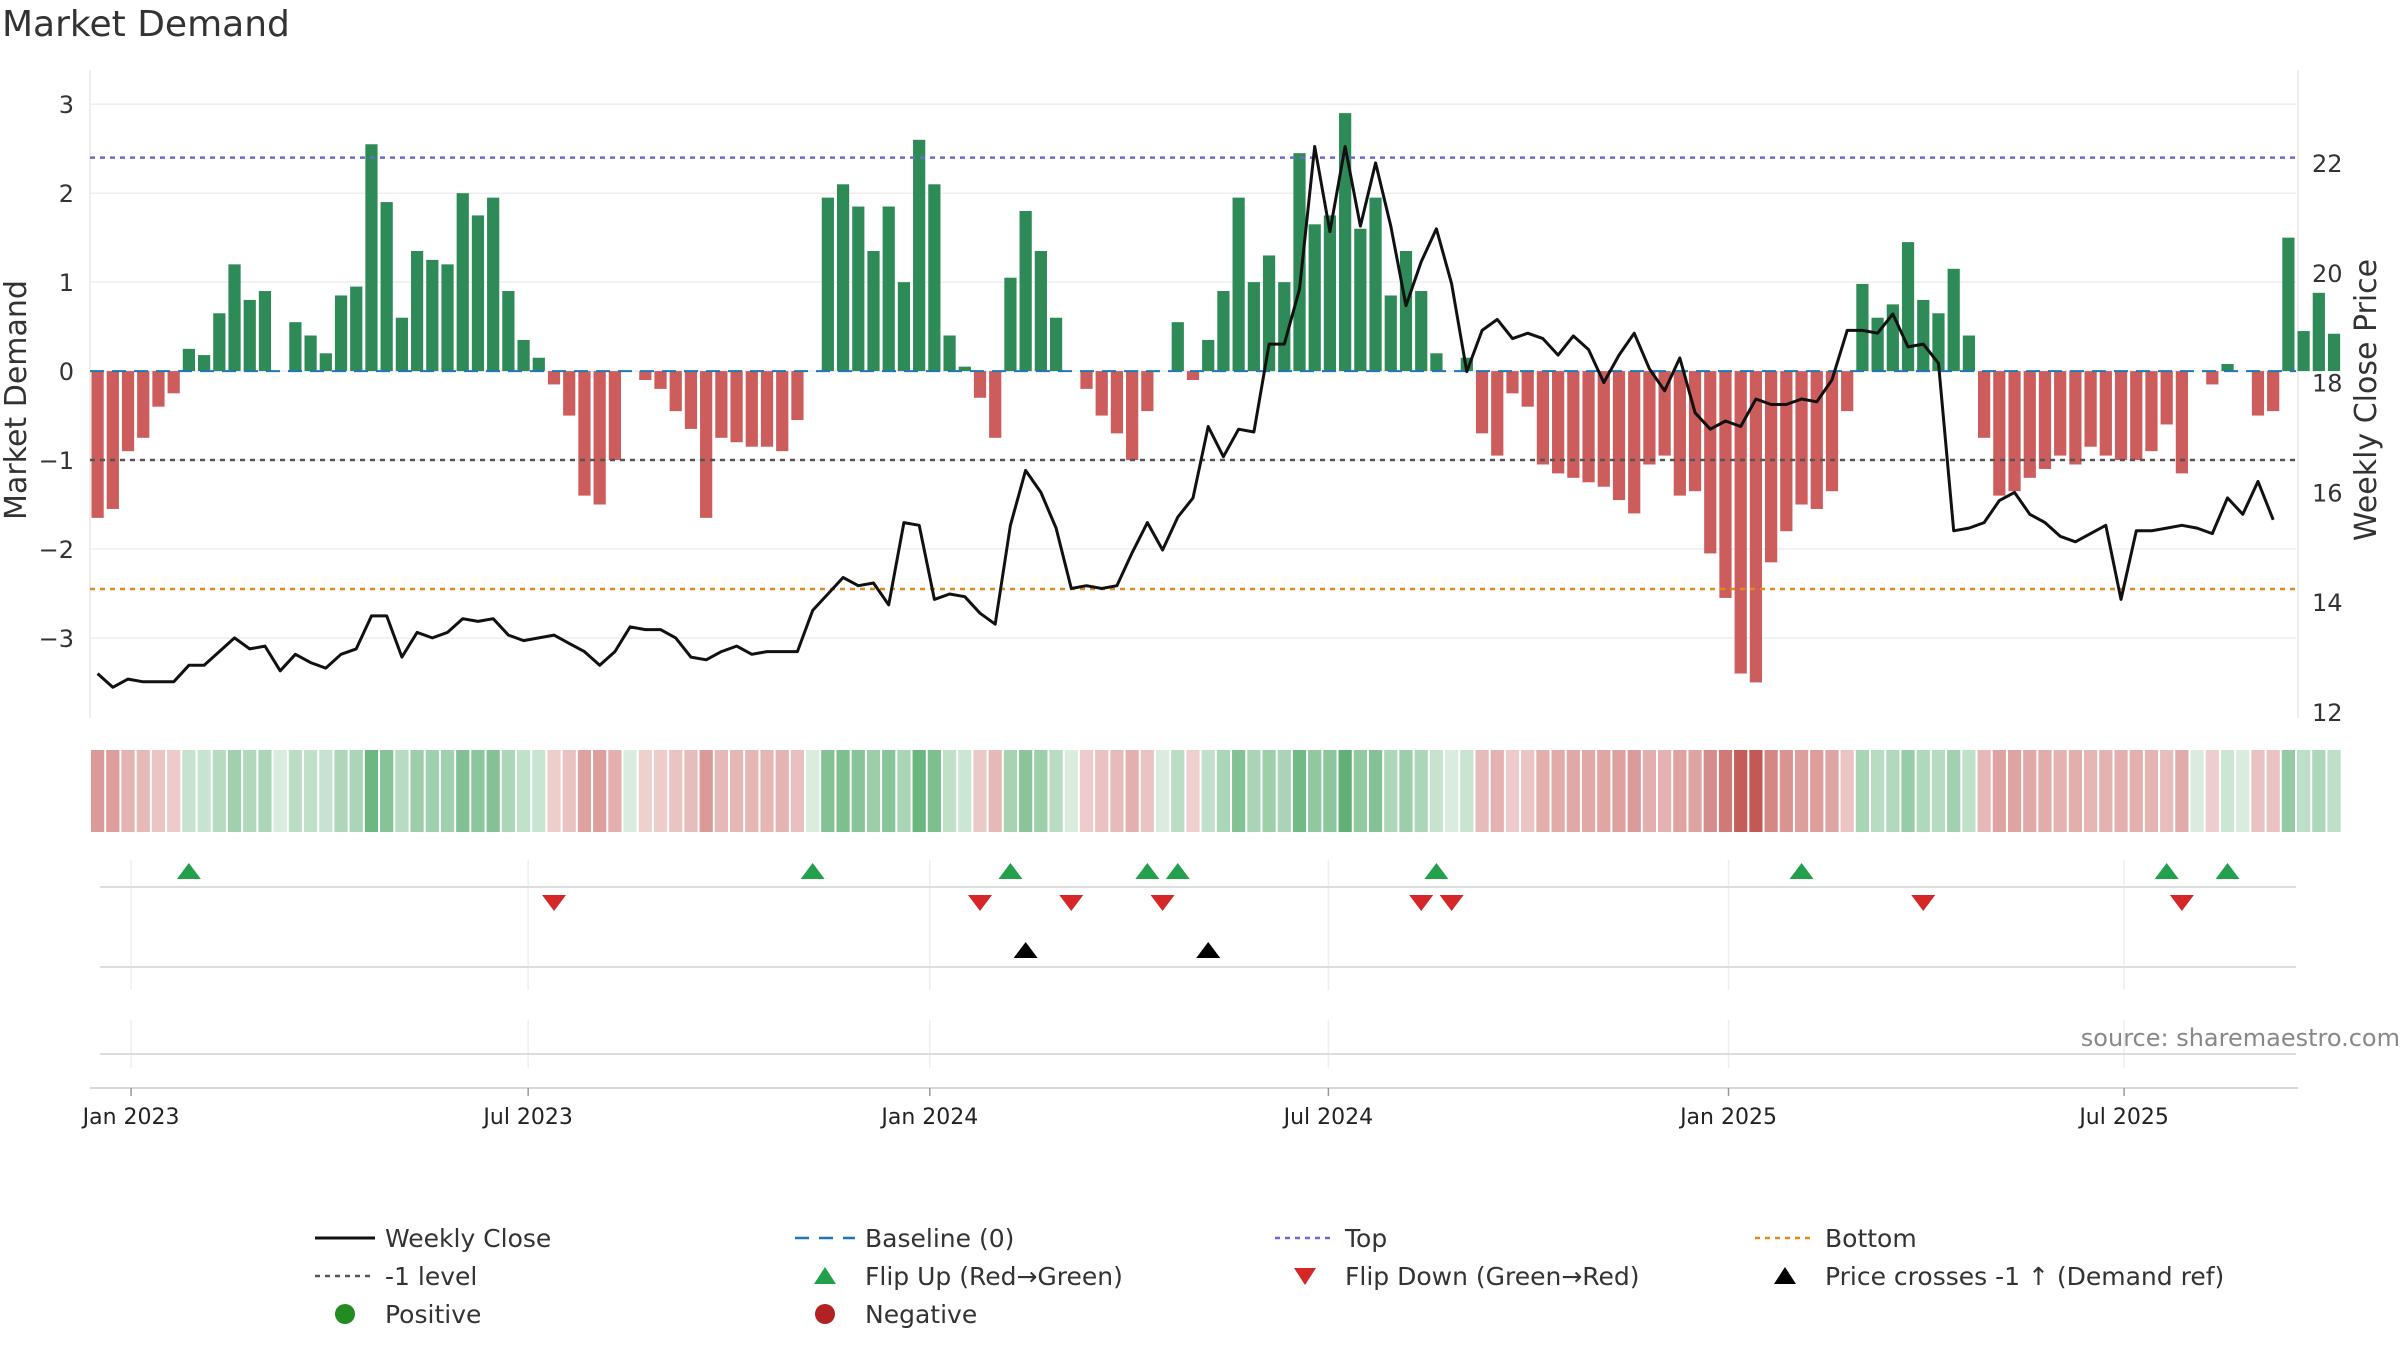  I want to click on legend-label: Weekly Close, so click(468, 1238).